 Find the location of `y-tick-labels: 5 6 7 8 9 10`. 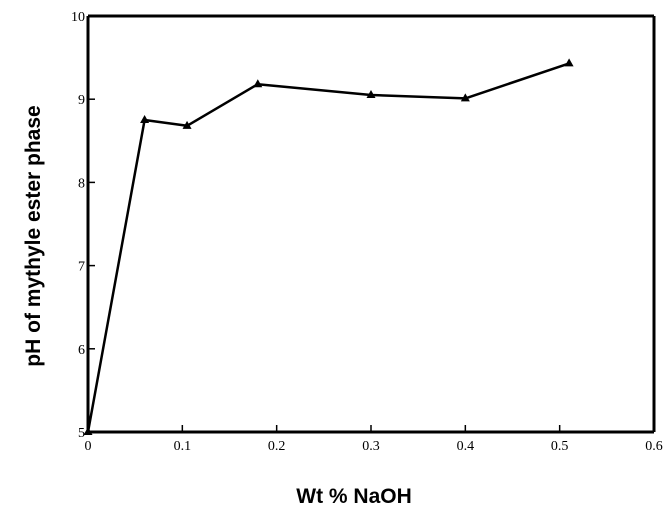

y-tick-labels: 5 6 7 8 9 10 is located at coordinates (78, 225).